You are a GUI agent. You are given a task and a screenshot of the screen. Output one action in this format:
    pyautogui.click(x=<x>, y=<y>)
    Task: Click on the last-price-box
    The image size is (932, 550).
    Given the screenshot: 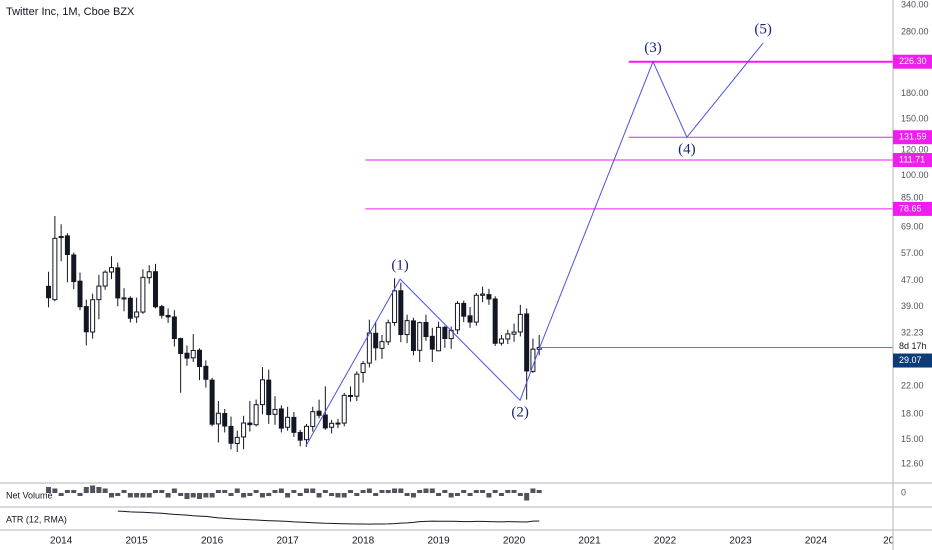 What is the action you would take?
    pyautogui.click(x=912, y=360)
    